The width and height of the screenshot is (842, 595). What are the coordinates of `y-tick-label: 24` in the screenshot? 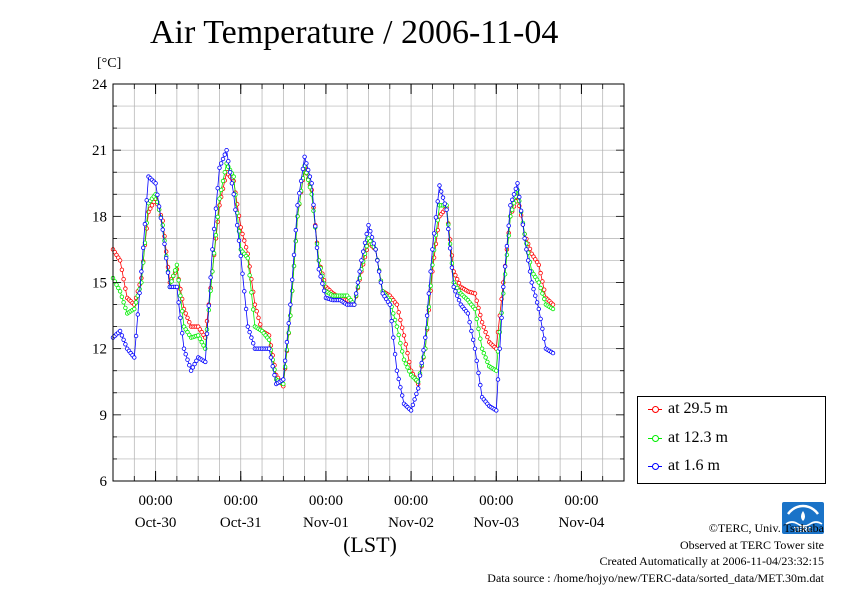 It's located at (100, 85).